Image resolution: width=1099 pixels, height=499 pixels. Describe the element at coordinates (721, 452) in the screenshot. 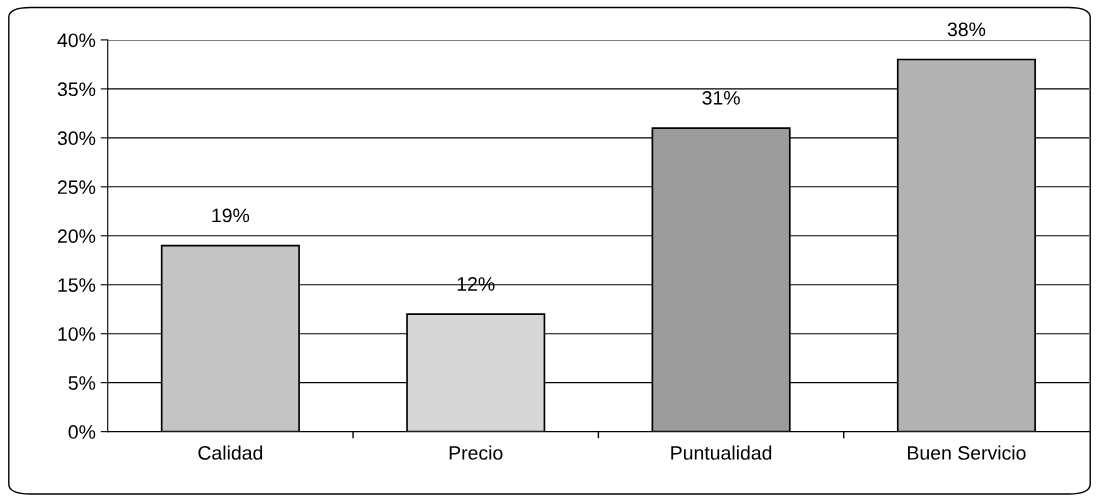

I see `x-tick-label: Puntualidad` at that location.